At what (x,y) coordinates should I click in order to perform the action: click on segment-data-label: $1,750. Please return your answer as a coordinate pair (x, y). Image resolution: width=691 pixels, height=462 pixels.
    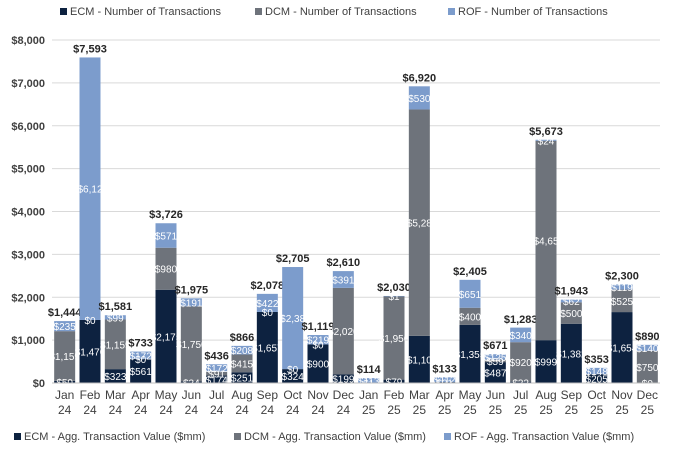
    Looking at the image, I should click on (191, 345).